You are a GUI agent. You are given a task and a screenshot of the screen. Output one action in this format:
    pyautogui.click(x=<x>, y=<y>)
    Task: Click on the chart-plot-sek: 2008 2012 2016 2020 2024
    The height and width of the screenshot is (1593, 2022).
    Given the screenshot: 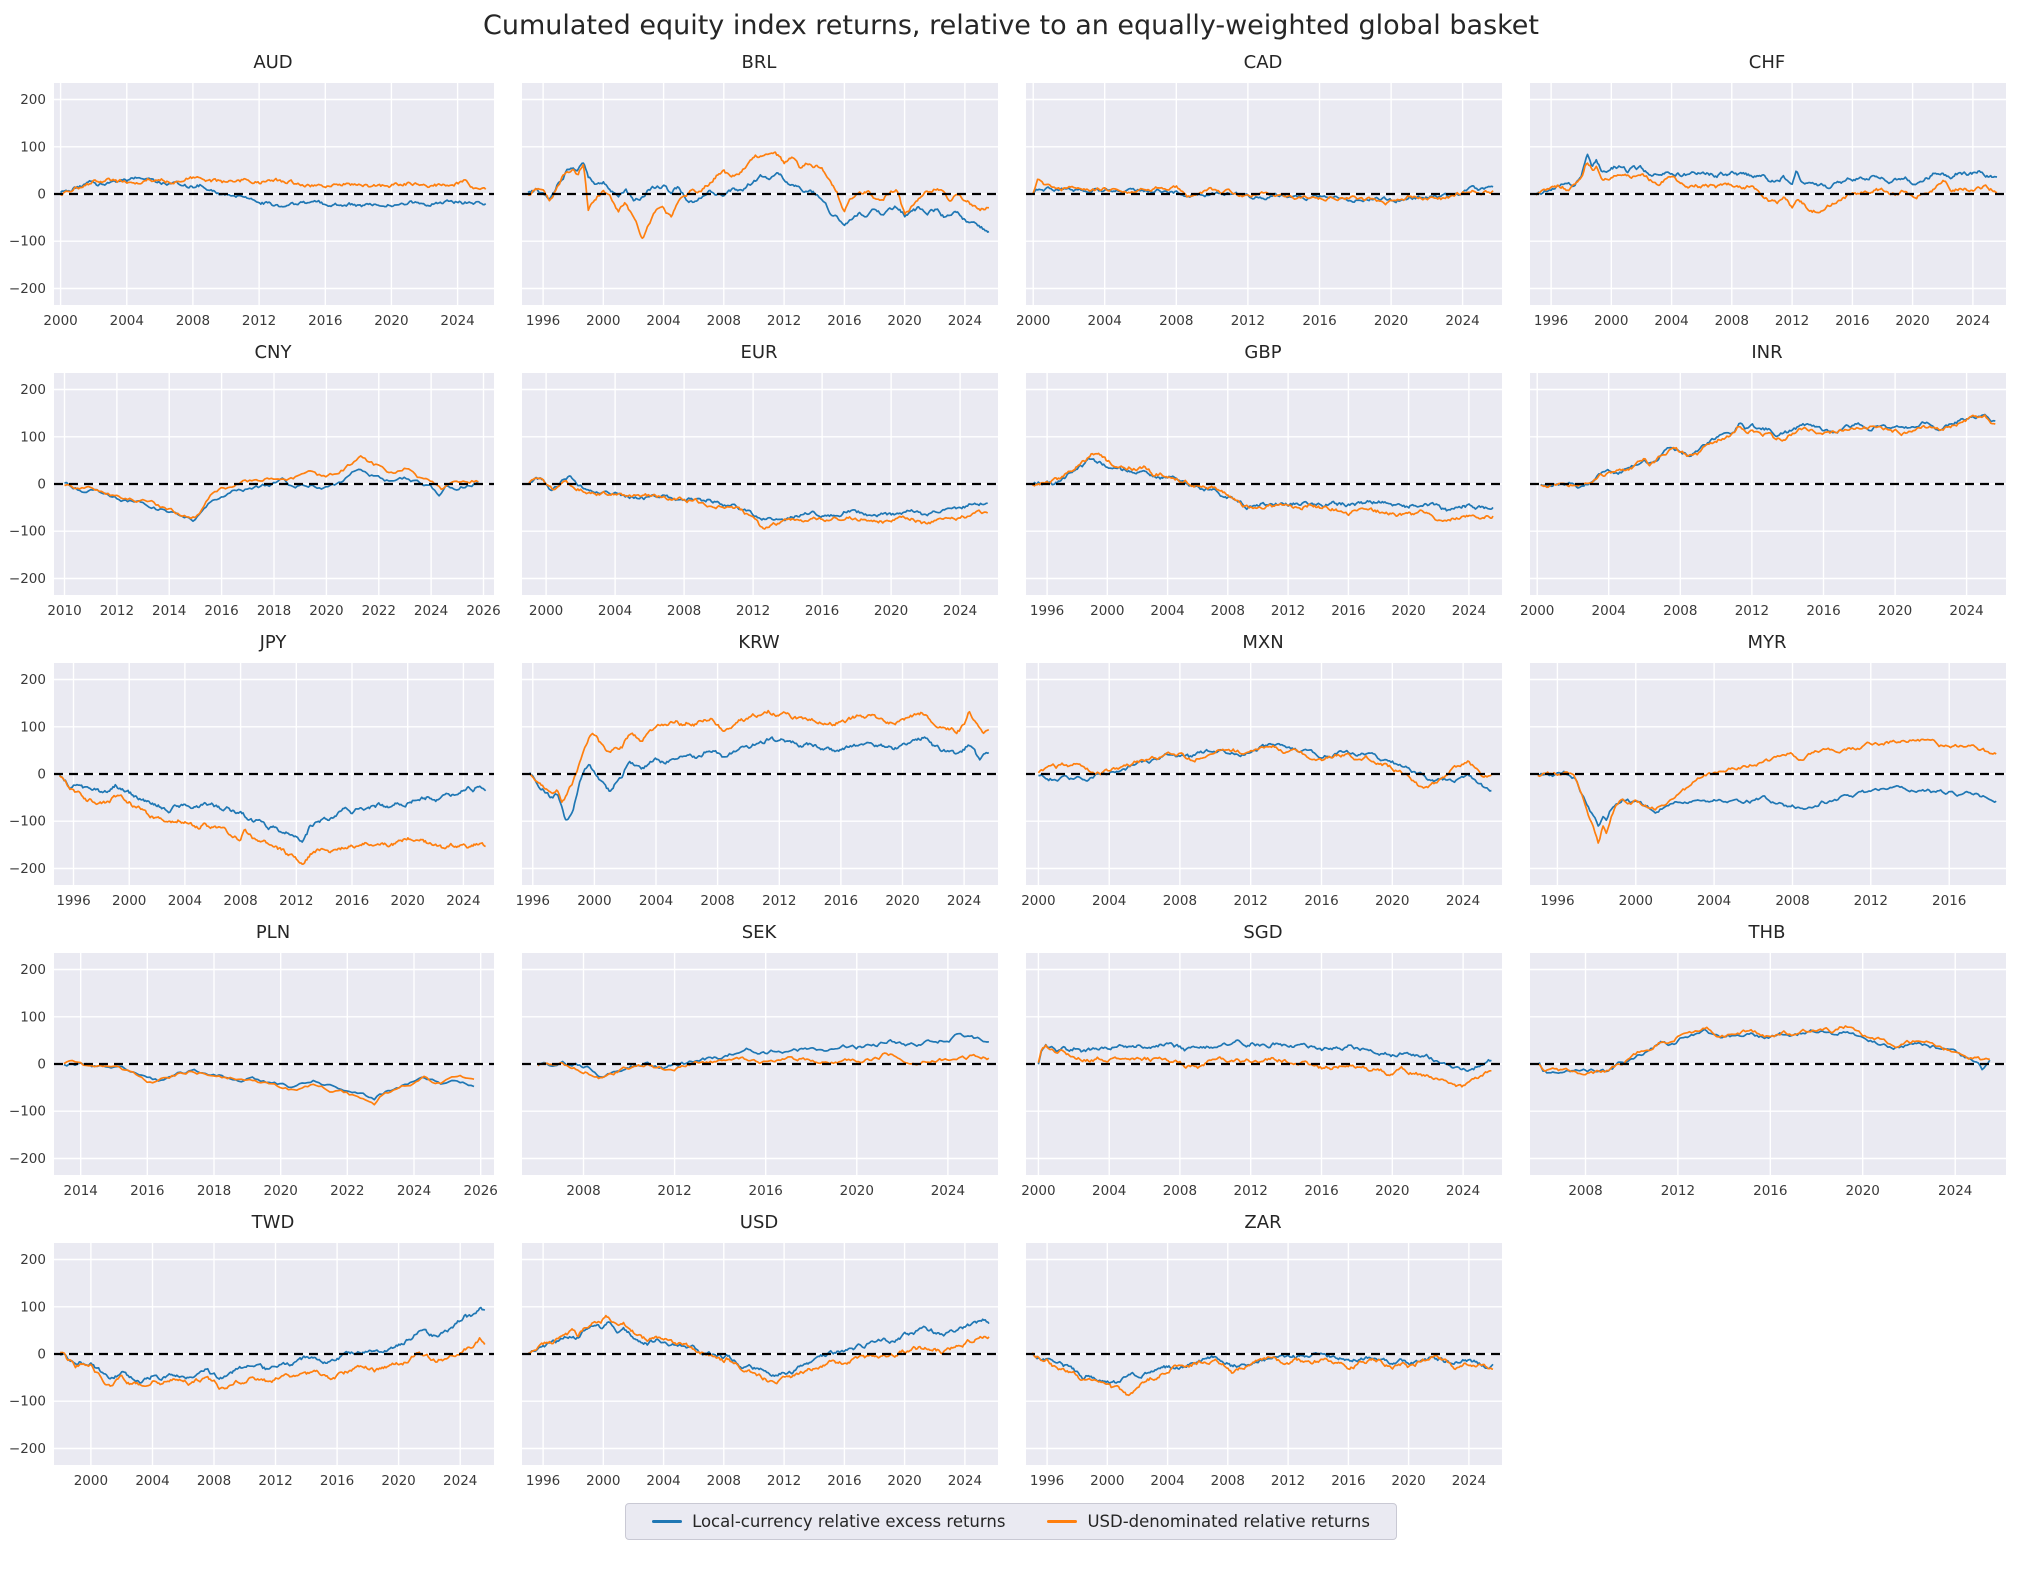 What is the action you would take?
    pyautogui.click(x=760, y=1076)
    